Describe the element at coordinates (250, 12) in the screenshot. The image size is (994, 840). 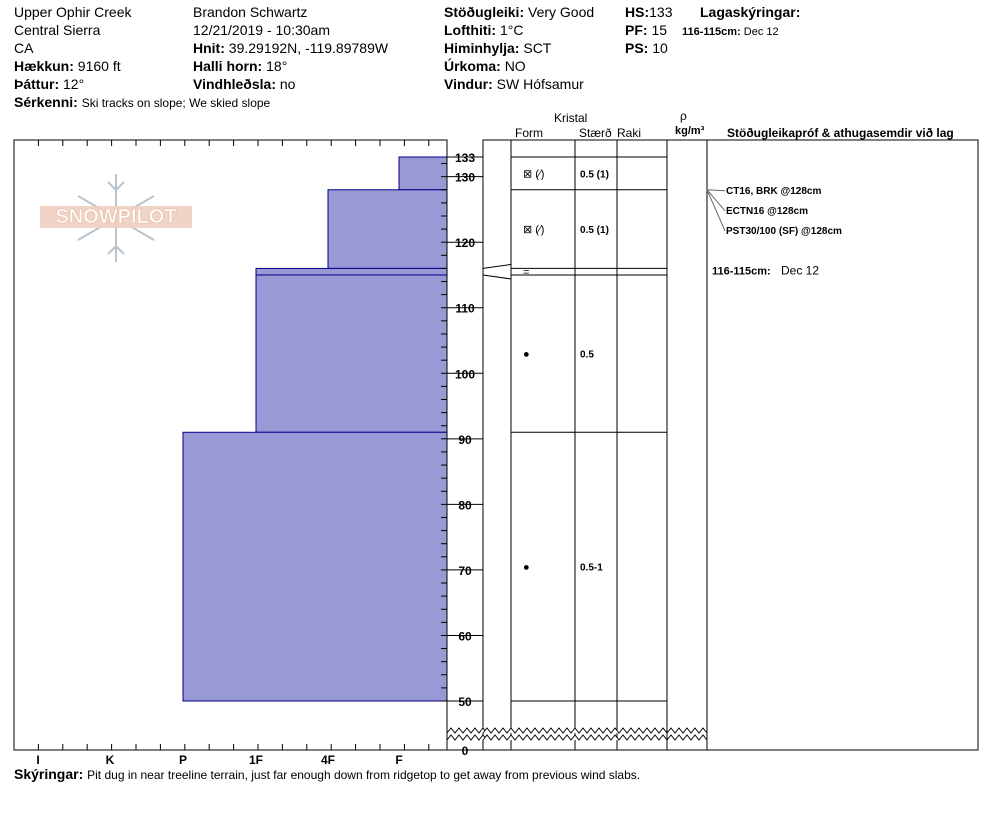
I see `observer-name: Brandon Schwartz` at that location.